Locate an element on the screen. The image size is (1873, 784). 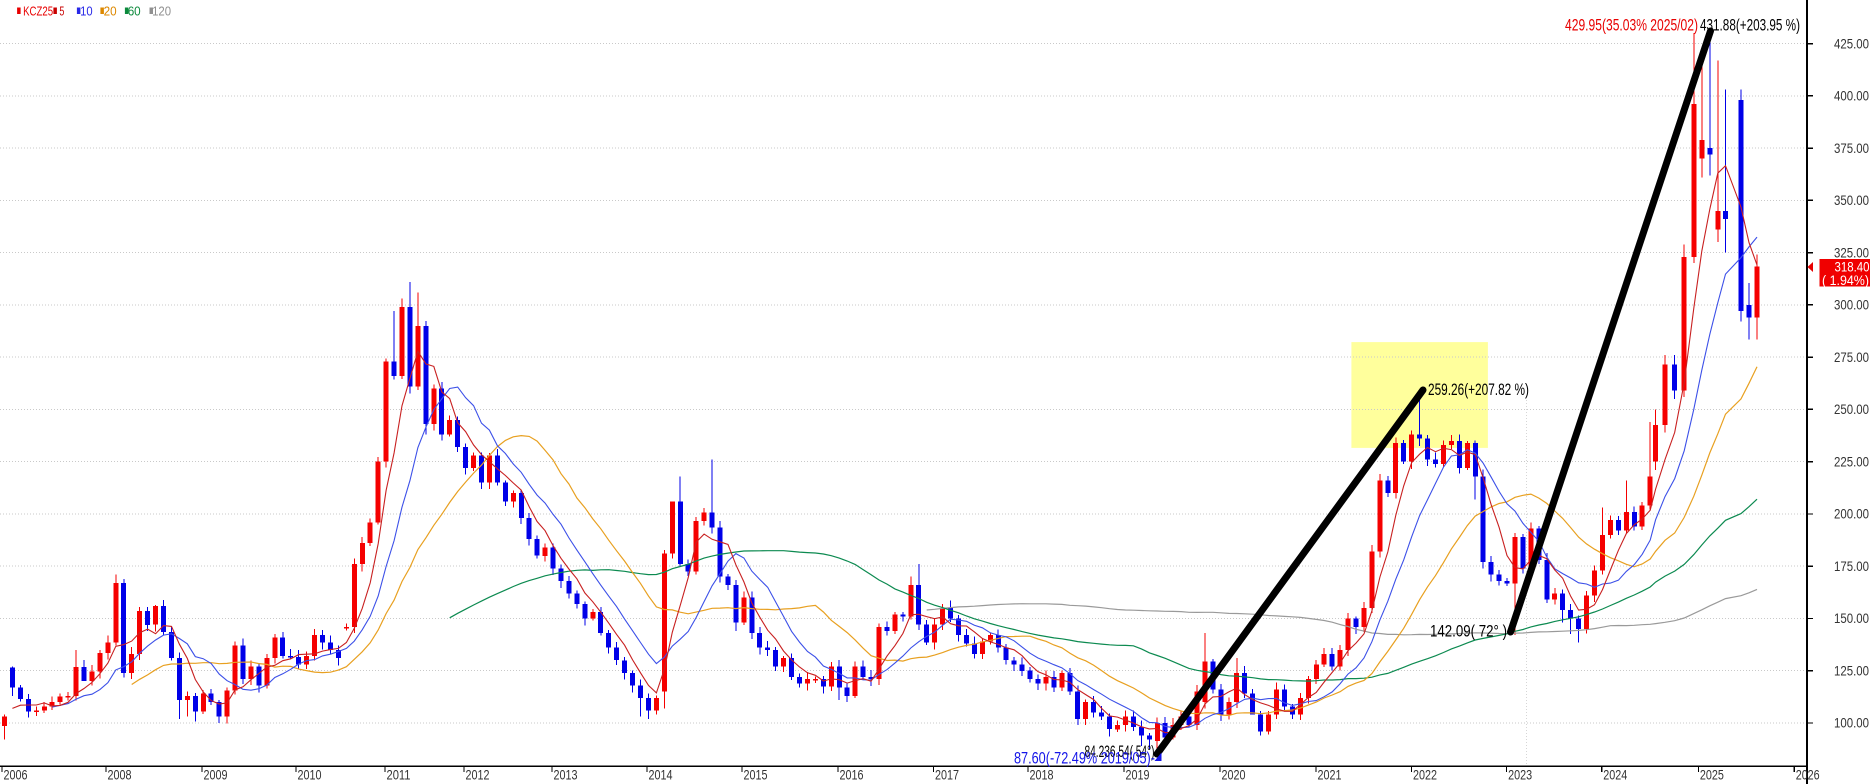
svg-text: 2009 is located at coordinates (216, 774).